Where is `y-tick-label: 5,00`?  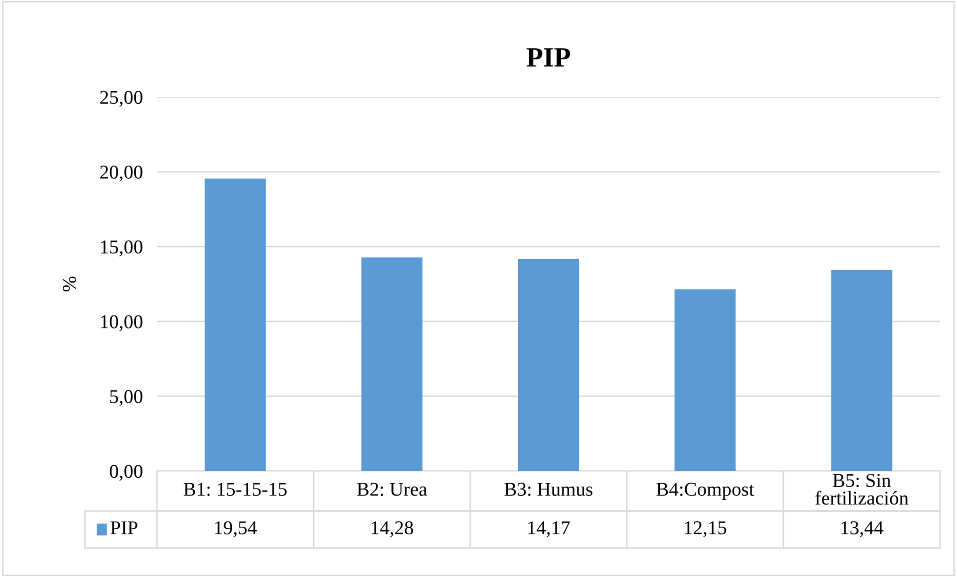
y-tick-label: 5,00 is located at coordinates (126, 398).